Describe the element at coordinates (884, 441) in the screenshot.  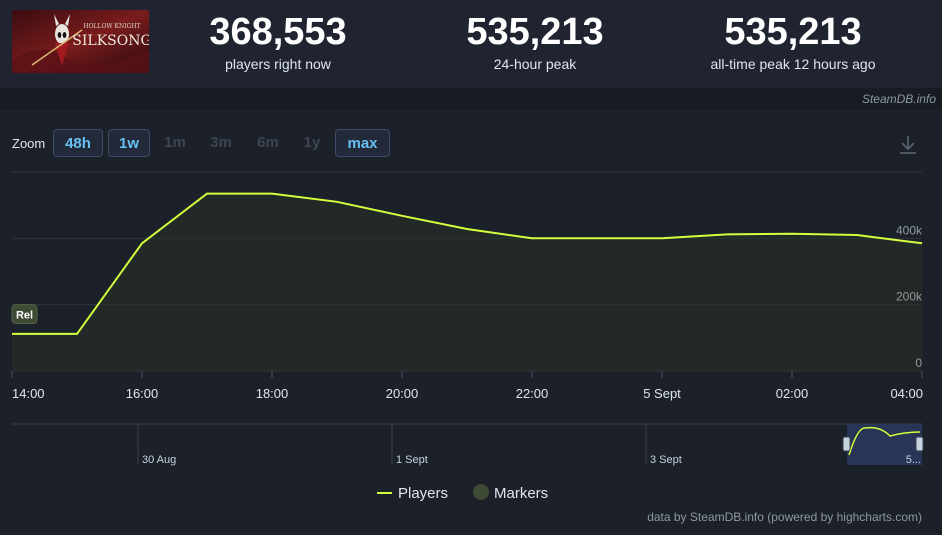
I see `navigator-series-line` at that location.